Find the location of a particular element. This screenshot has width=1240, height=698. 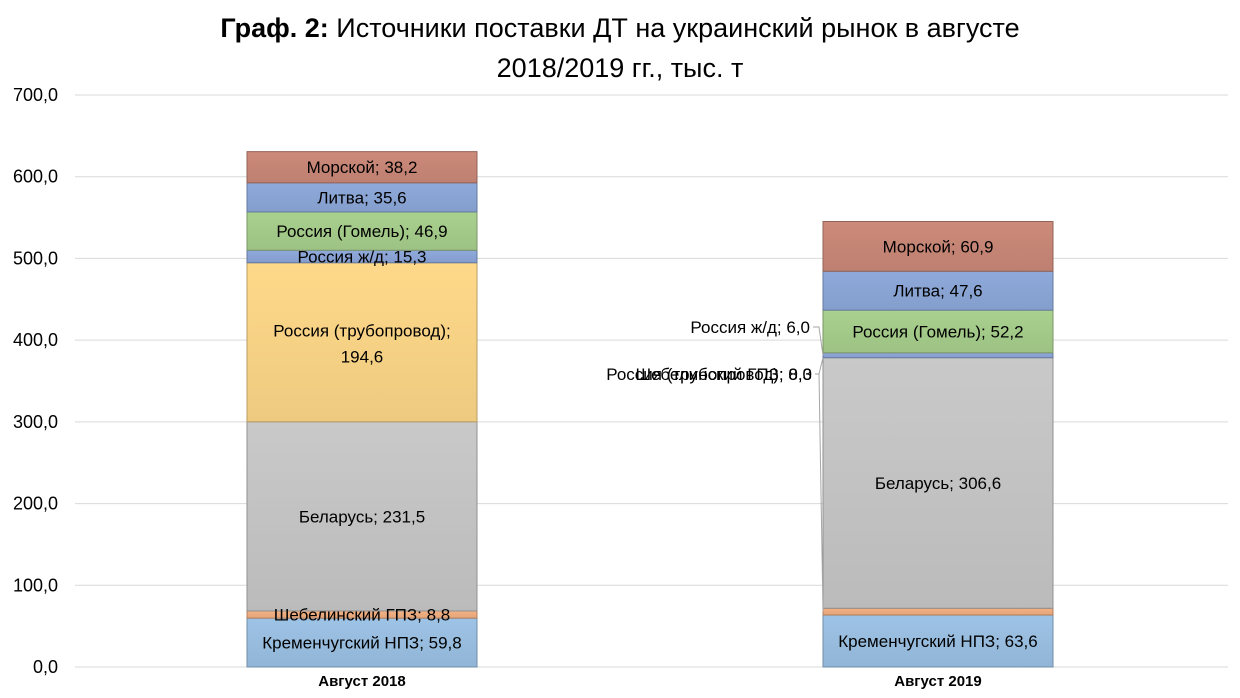

svg-text: Россия (Гомель); 46,9 is located at coordinates (361, 231).